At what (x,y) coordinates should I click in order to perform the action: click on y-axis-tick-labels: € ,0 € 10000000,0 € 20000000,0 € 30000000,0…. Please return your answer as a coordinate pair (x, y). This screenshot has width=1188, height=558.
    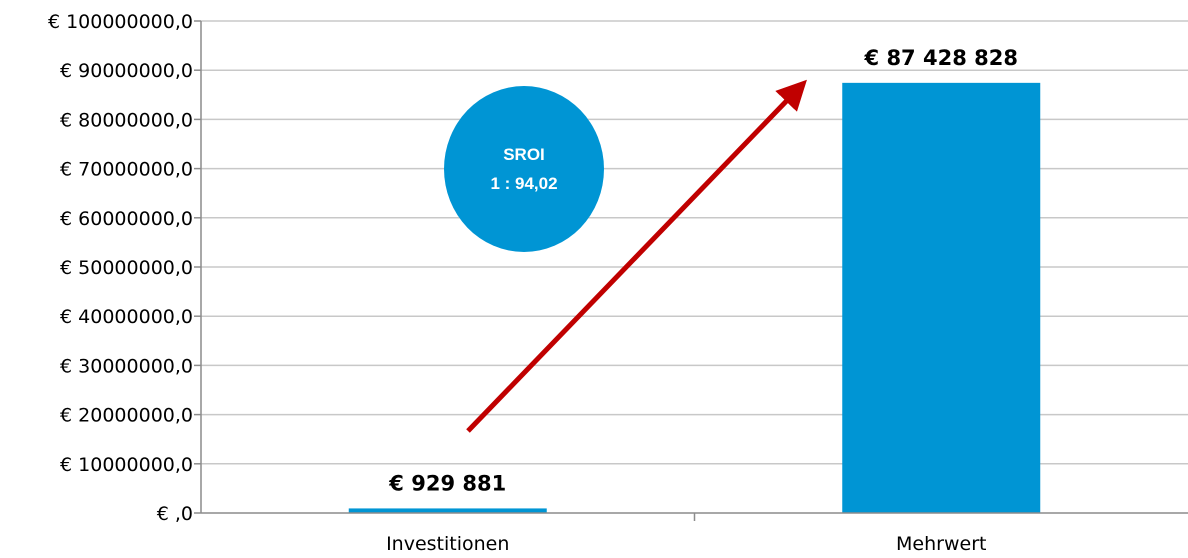
    Looking at the image, I should click on (120, 268).